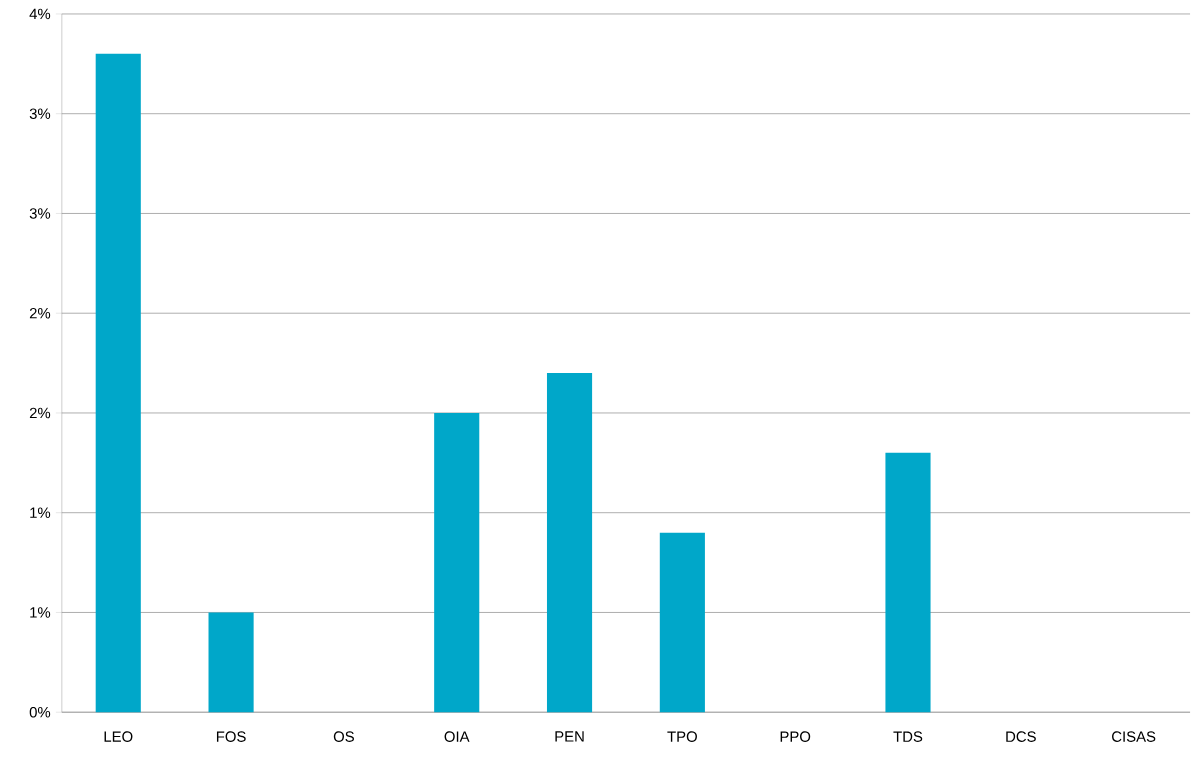 The height and width of the screenshot is (768, 1195). Describe the element at coordinates (908, 736) in the screenshot. I see `x-tick-label: TDS` at that location.